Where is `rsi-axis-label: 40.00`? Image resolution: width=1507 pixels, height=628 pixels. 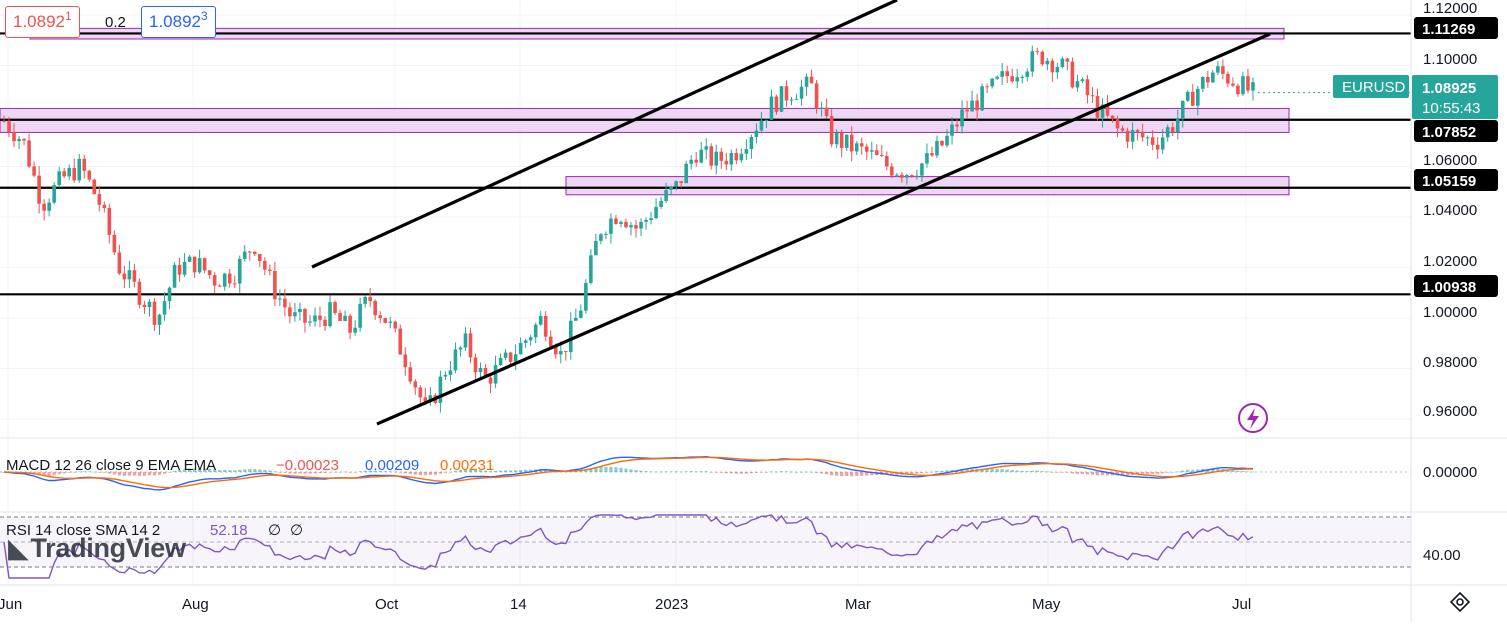
rsi-axis-label: 40.00 is located at coordinates (1442, 555).